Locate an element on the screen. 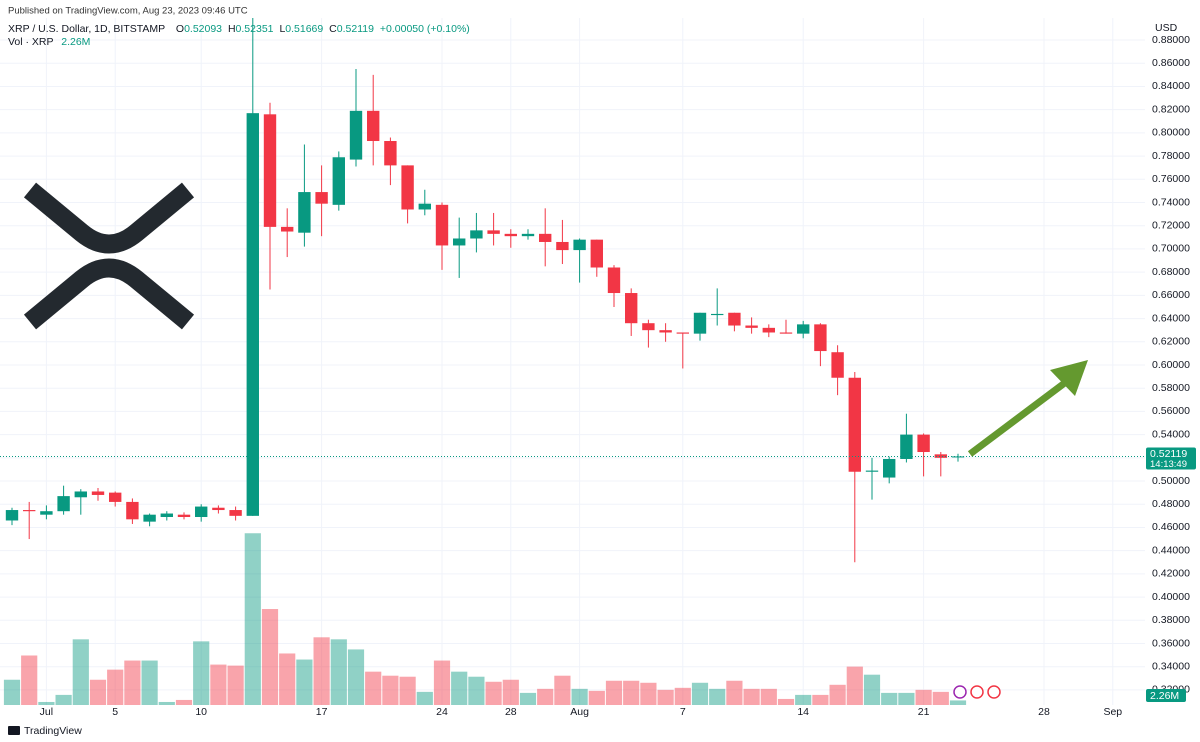 This screenshot has width=1200, height=742. y-tick-label: 0.48000 is located at coordinates (1171, 504).